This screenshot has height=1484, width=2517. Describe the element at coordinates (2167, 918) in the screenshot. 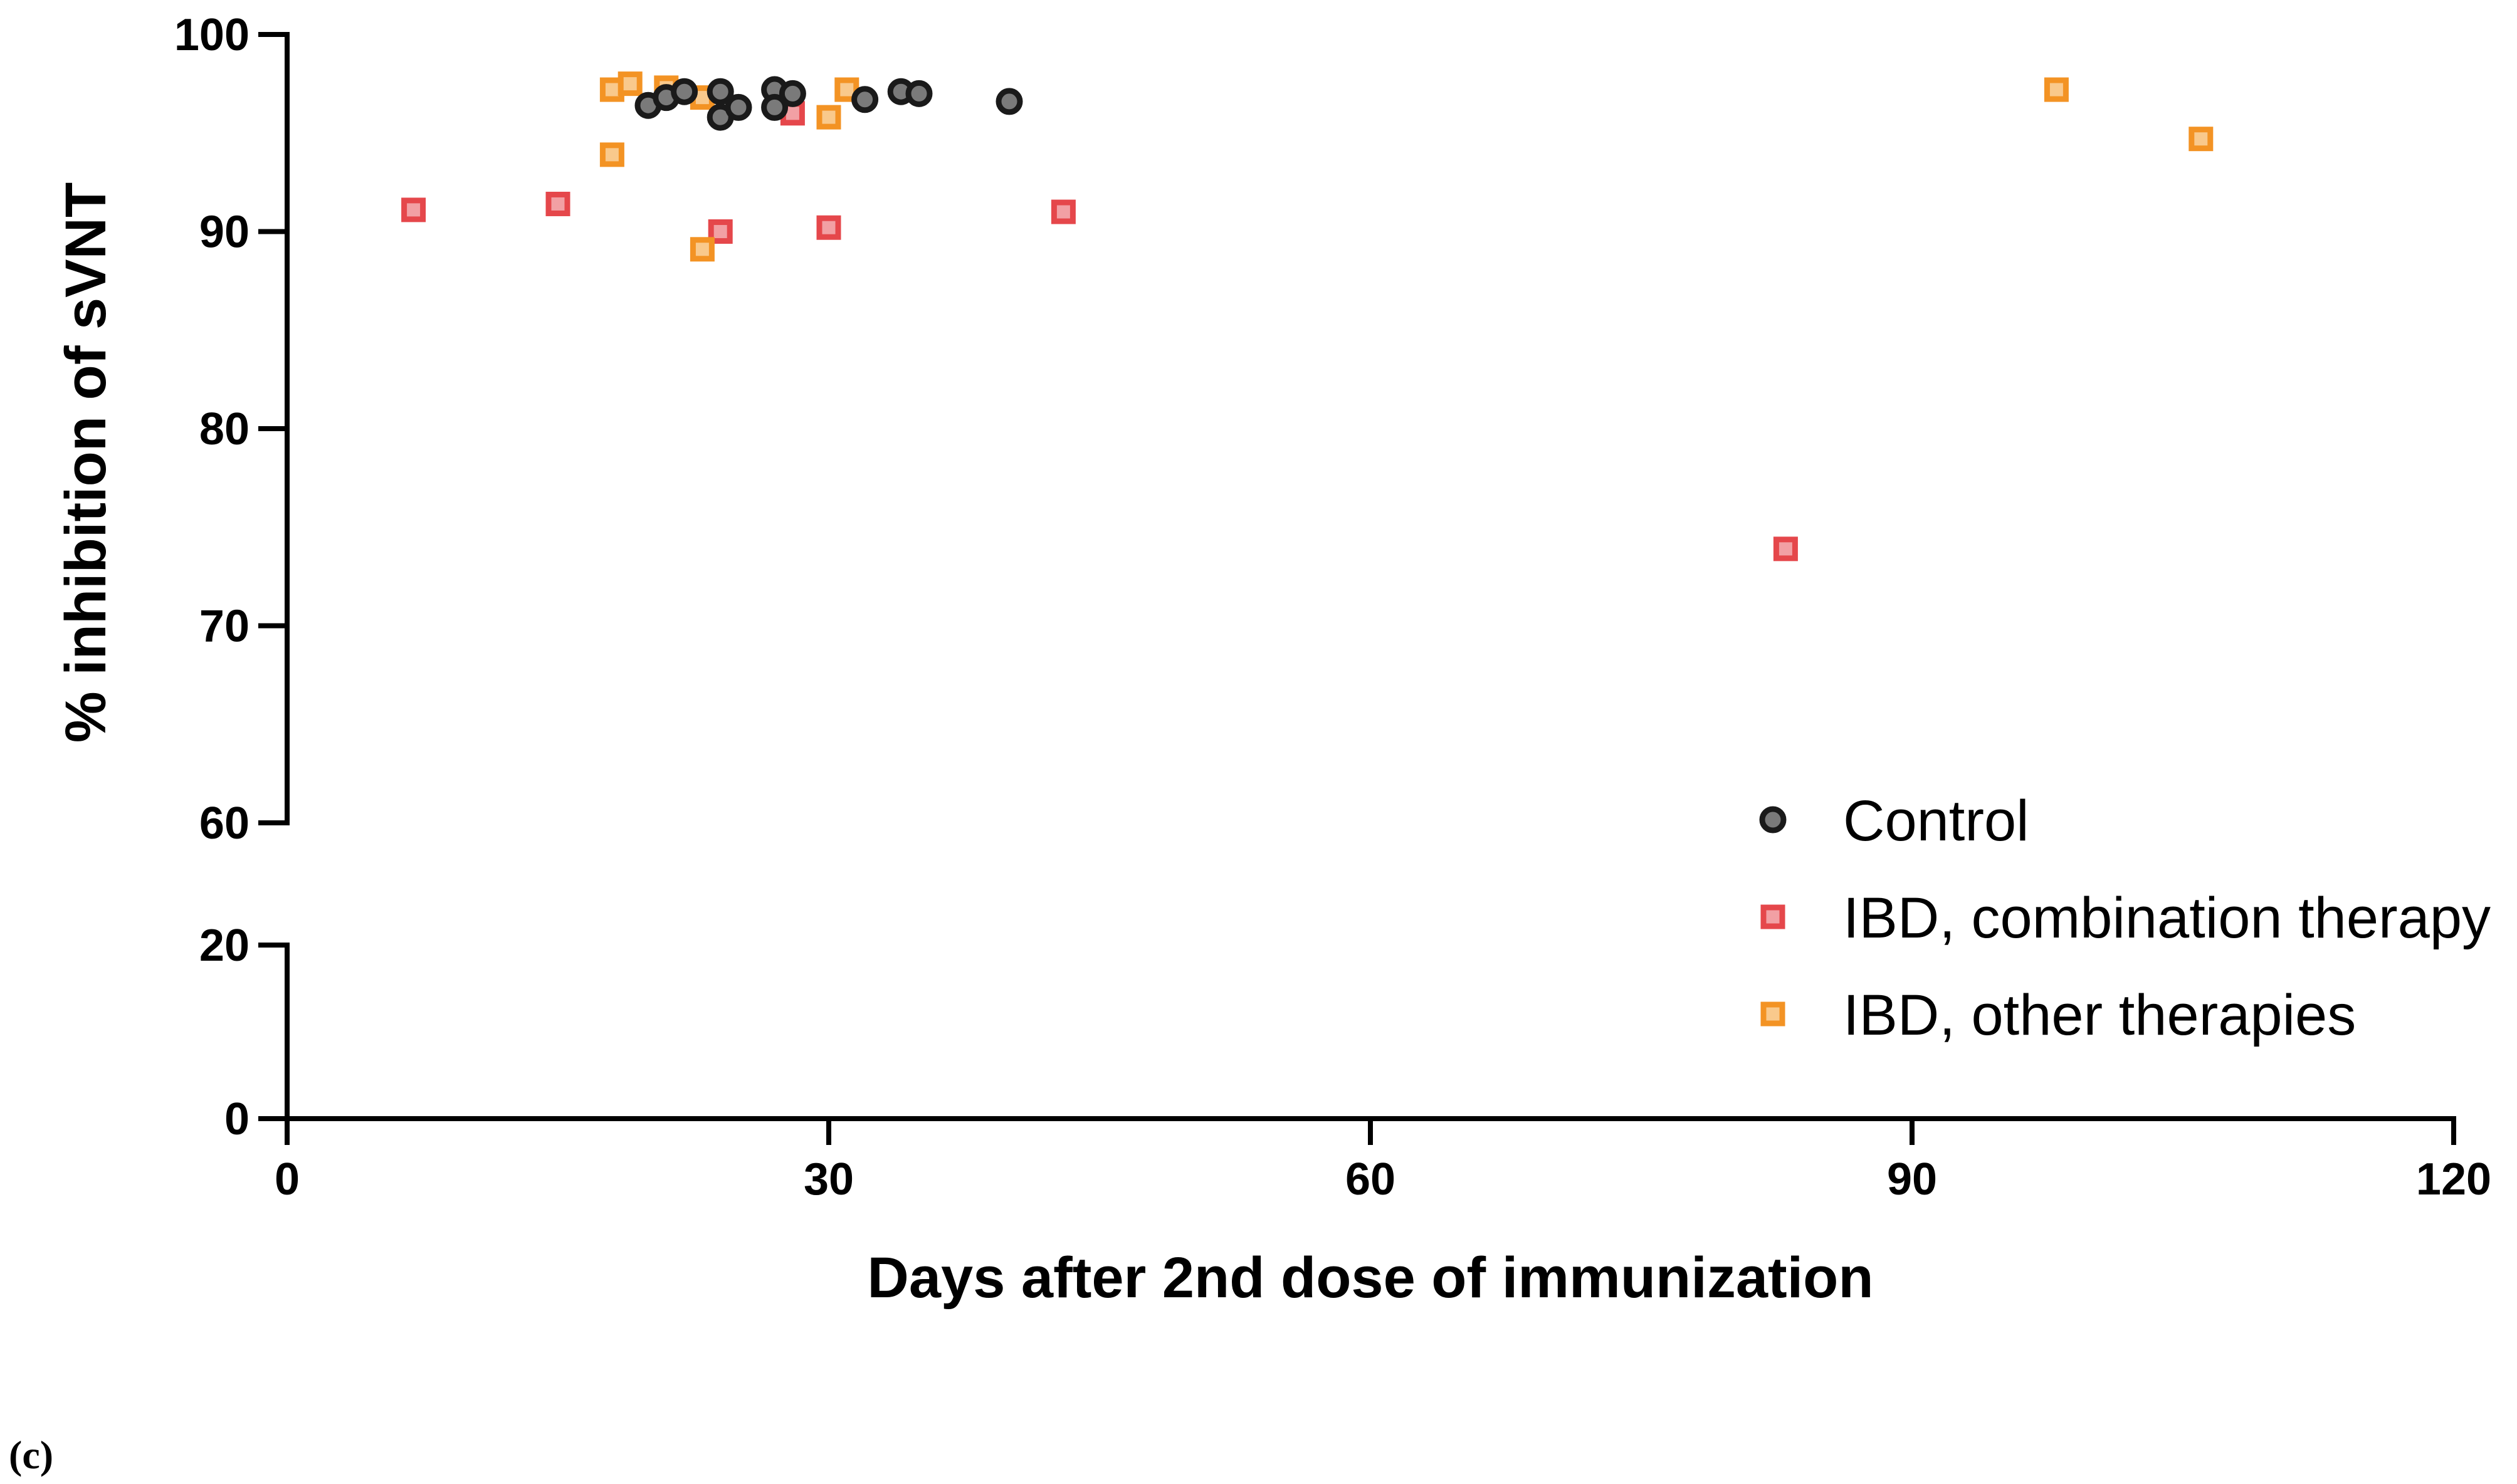

I see `legend-label-ibd-combination-therapy: IBD, combination therapy` at that location.